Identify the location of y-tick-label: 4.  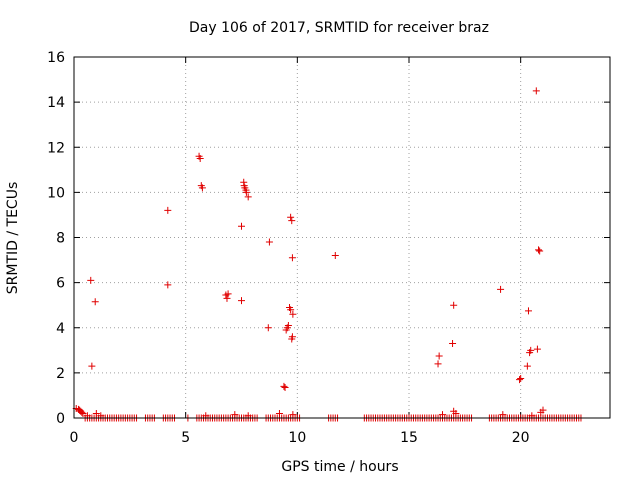
(60, 329).